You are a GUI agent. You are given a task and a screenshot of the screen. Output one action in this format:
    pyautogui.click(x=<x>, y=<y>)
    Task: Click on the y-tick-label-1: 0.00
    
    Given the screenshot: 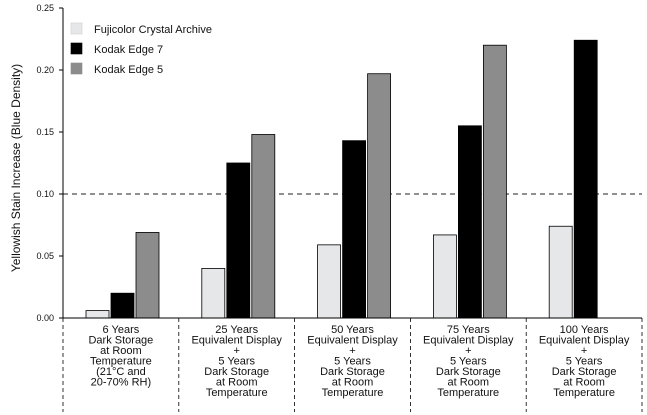 What is the action you would take?
    pyautogui.click(x=45, y=318)
    